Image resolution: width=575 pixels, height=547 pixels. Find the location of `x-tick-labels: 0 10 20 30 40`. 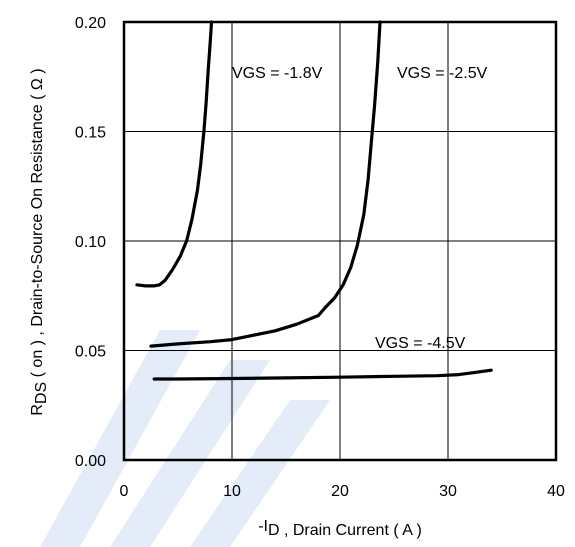

x-tick-labels: 0 10 20 30 40 is located at coordinates (342, 491).